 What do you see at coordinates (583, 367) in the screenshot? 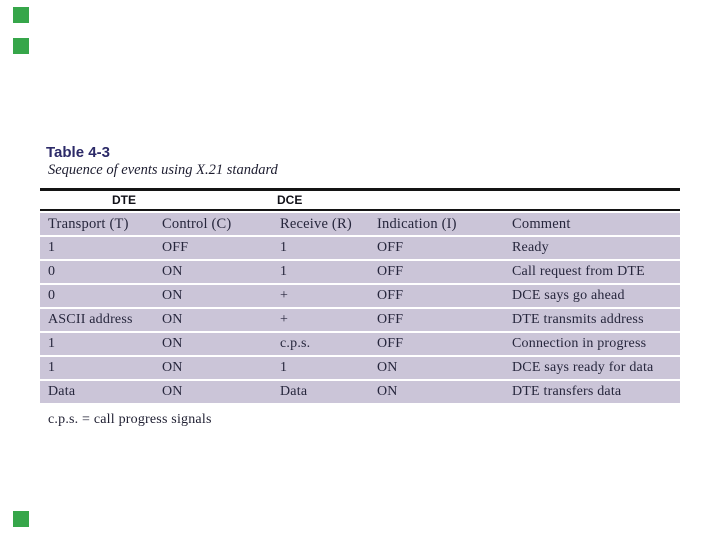
I see `cell-comment: DCE says ready for data` at bounding box center [583, 367].